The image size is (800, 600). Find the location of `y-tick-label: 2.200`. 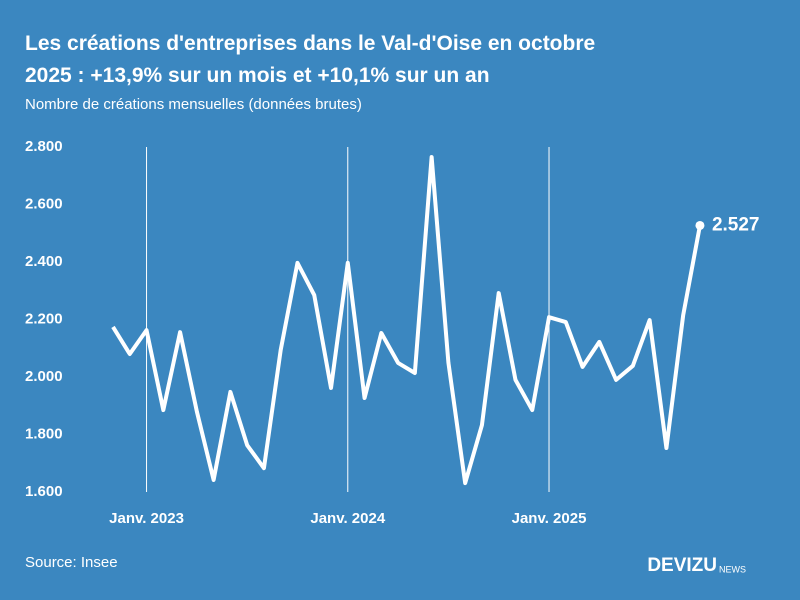

y-tick-label: 2.200 is located at coordinates (44, 318).